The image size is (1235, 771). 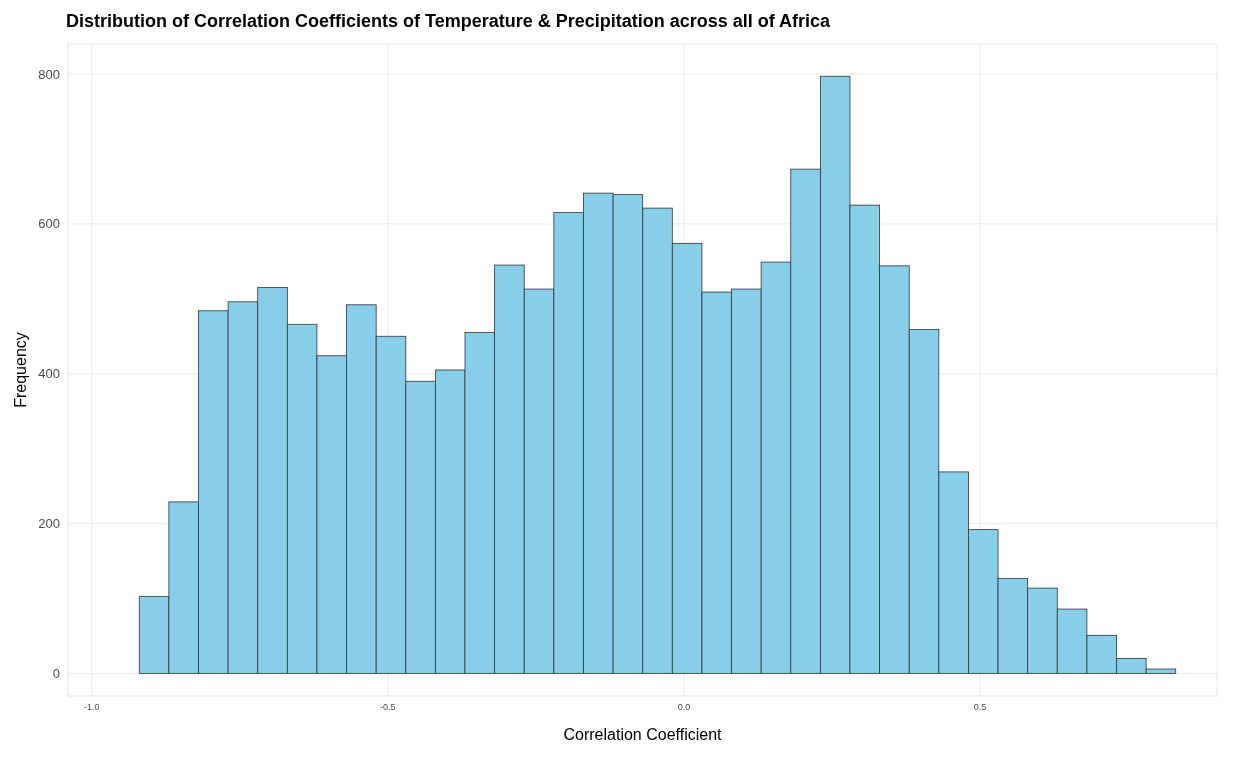 I want to click on x-axis-title: Correlation Coefficient, so click(x=643, y=734).